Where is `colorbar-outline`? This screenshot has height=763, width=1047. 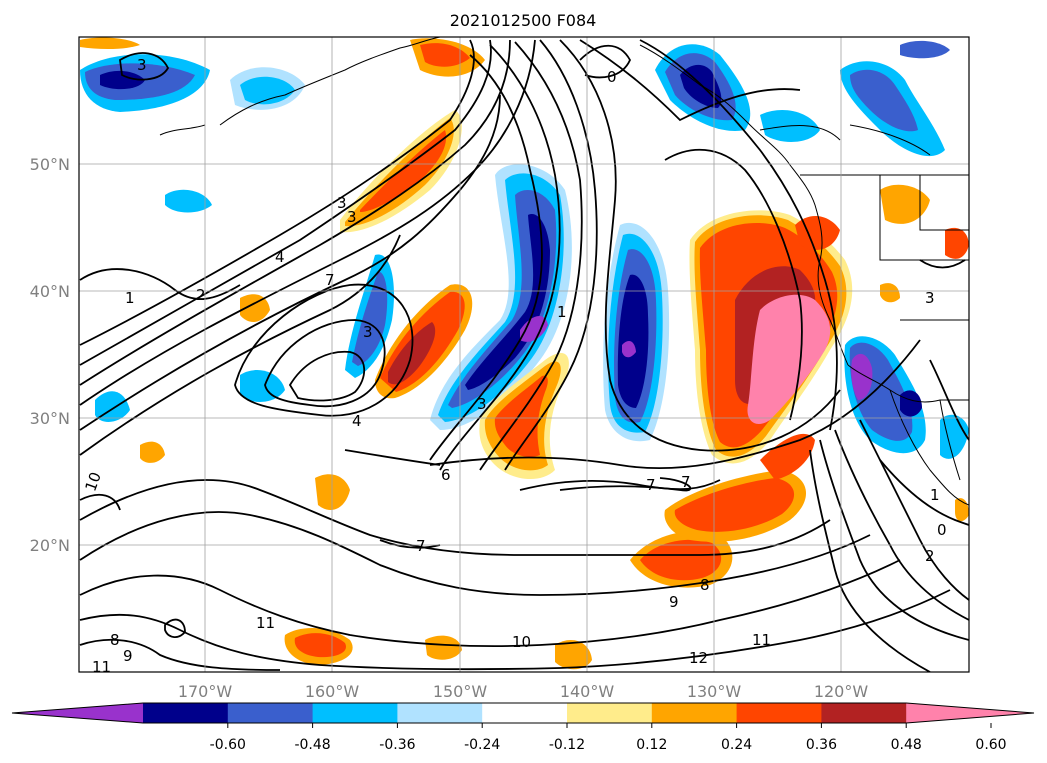 colorbar-outline is located at coordinates (523, 713).